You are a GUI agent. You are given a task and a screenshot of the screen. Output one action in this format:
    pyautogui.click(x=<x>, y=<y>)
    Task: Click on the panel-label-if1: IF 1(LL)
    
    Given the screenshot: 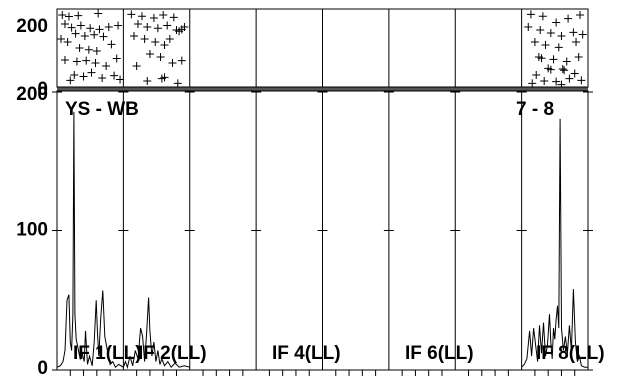 What is the action you would take?
    pyautogui.click(x=107, y=353)
    